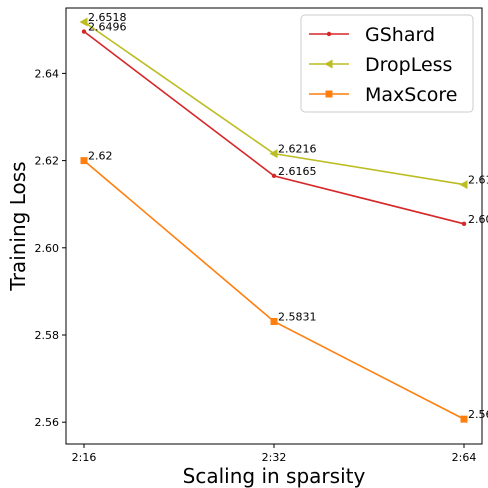 The height and width of the screenshot is (488, 488). I want to click on legend-box, so click(387, 63).